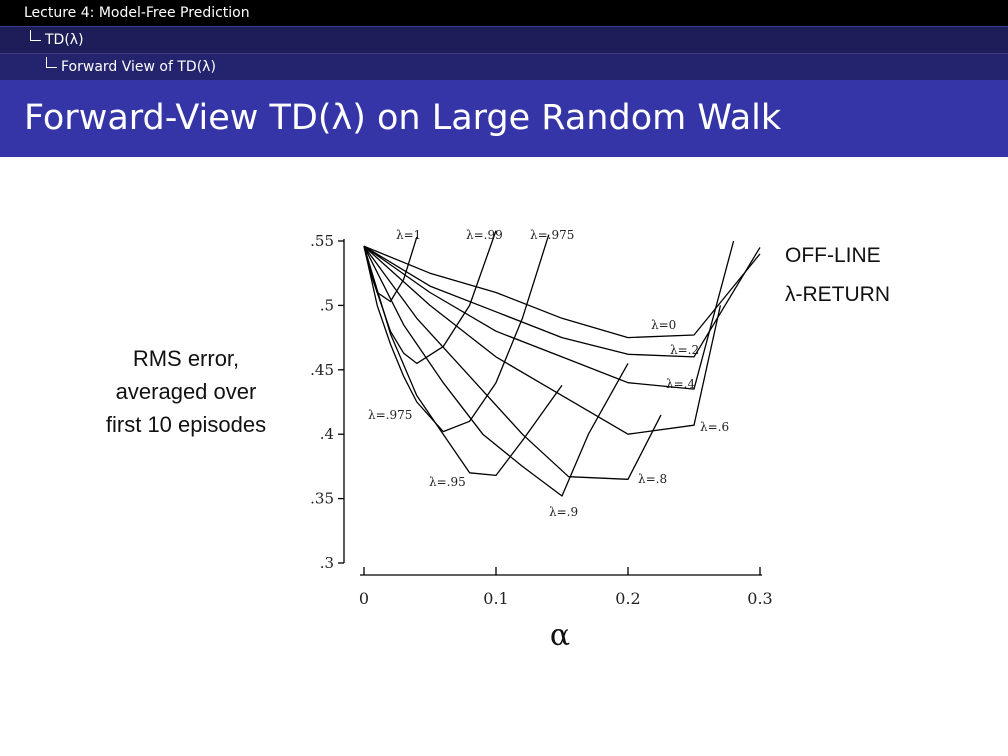  What do you see at coordinates (837, 294) in the screenshot?
I see `off-line-annotation: λ-RETURN` at bounding box center [837, 294].